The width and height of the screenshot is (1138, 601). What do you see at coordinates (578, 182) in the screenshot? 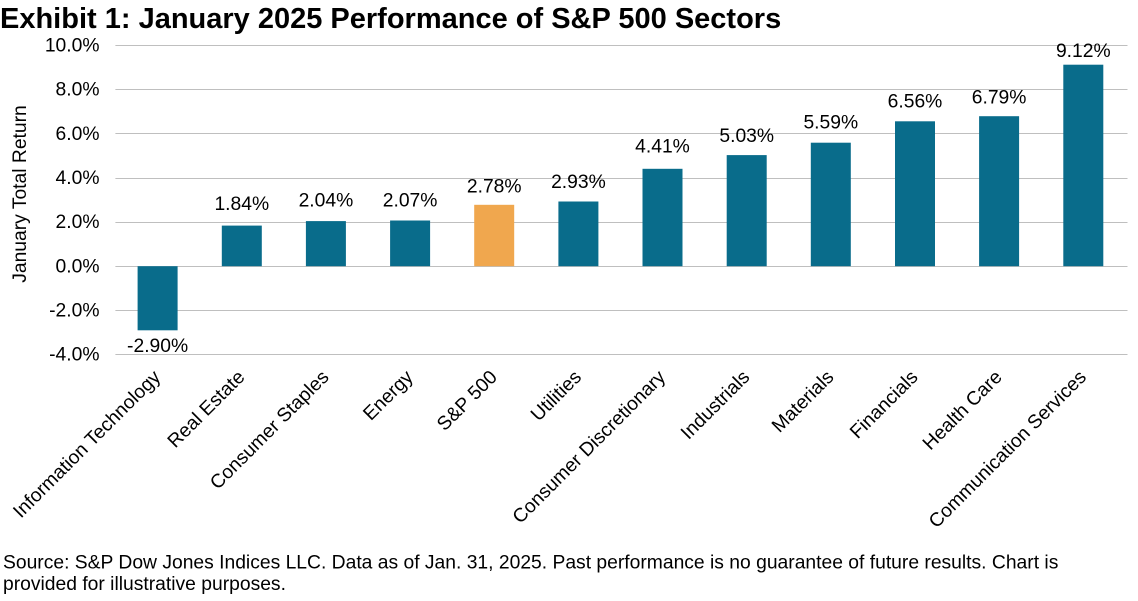
I see `svg-text: 2.93%` at bounding box center [578, 182].